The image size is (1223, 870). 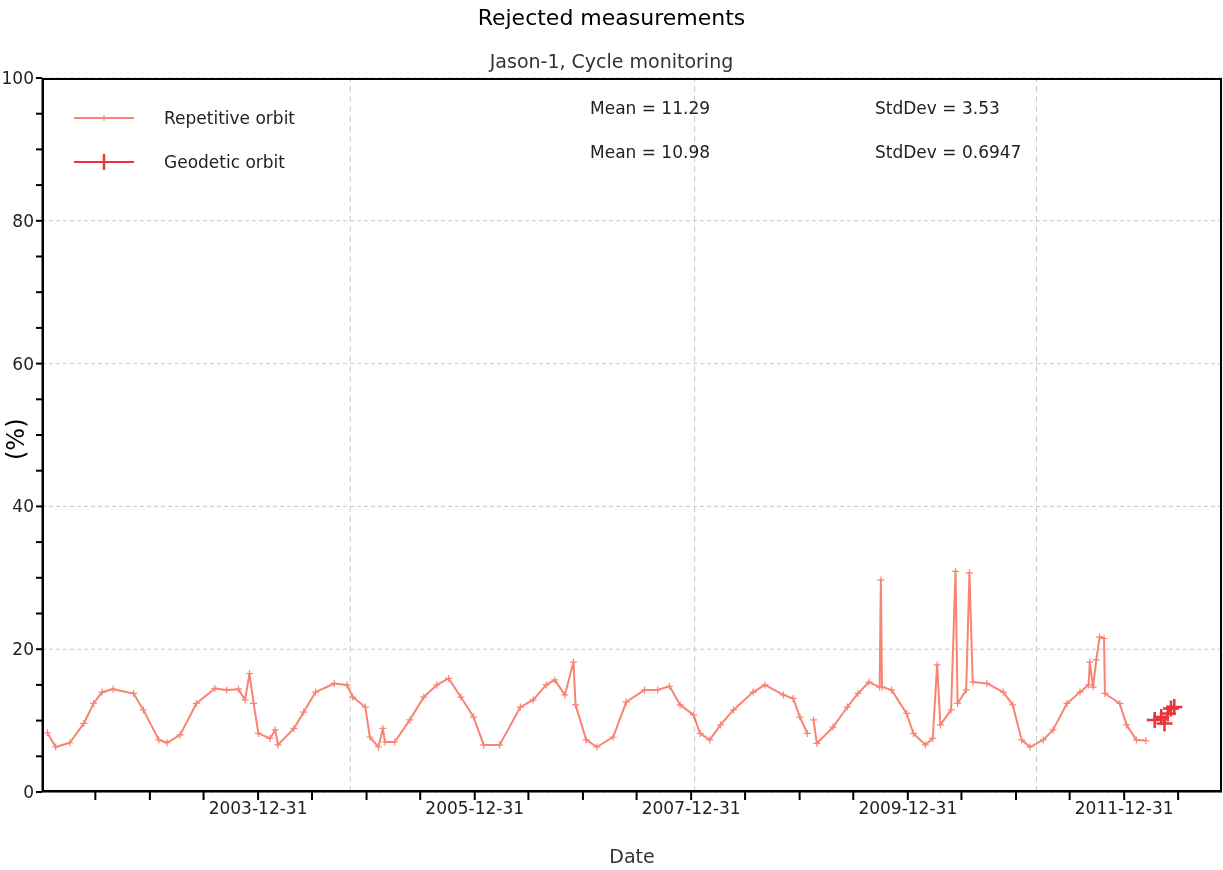 I want to click on y-tick-label: 20, so click(x=23, y=649).